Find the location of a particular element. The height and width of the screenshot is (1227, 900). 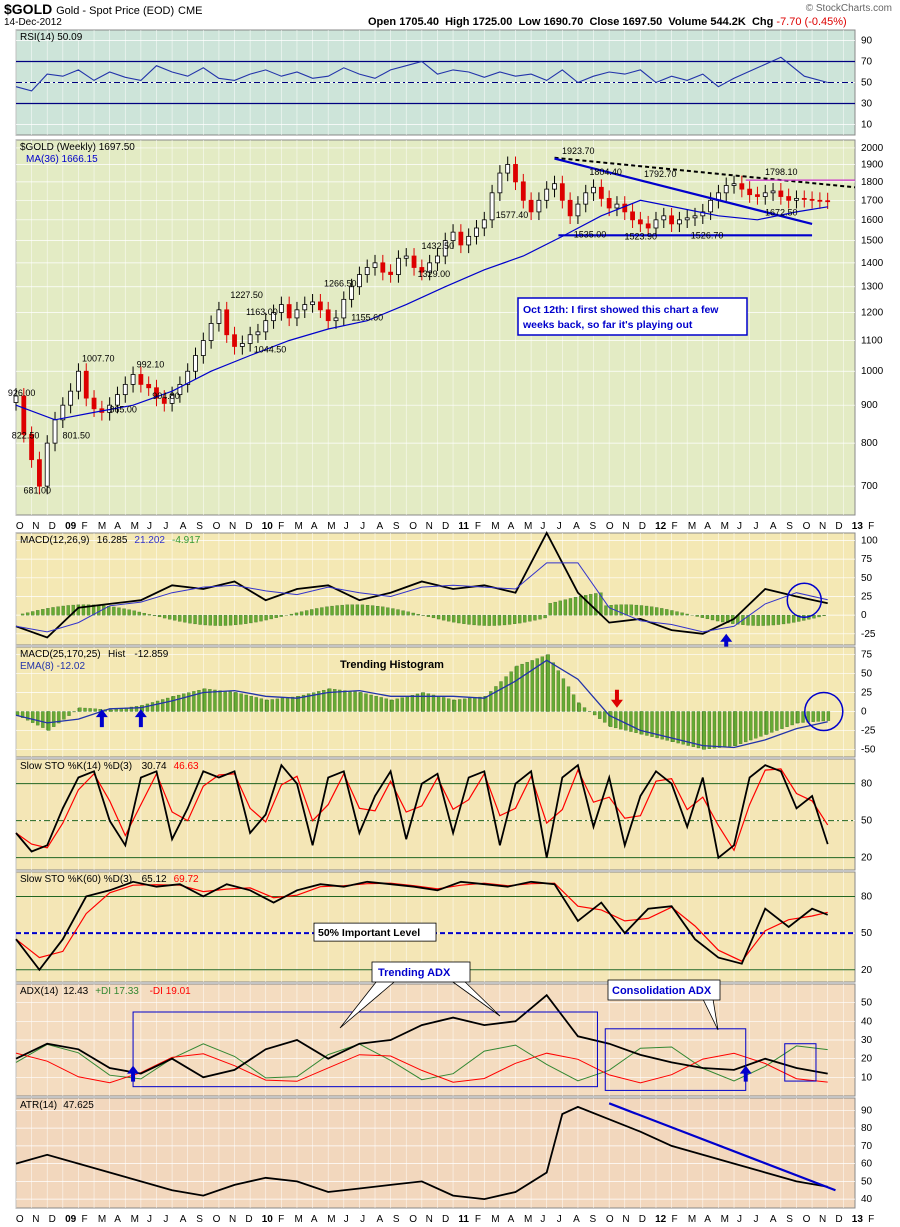

price-level-label: 1535.00 is located at coordinates (590, 234).